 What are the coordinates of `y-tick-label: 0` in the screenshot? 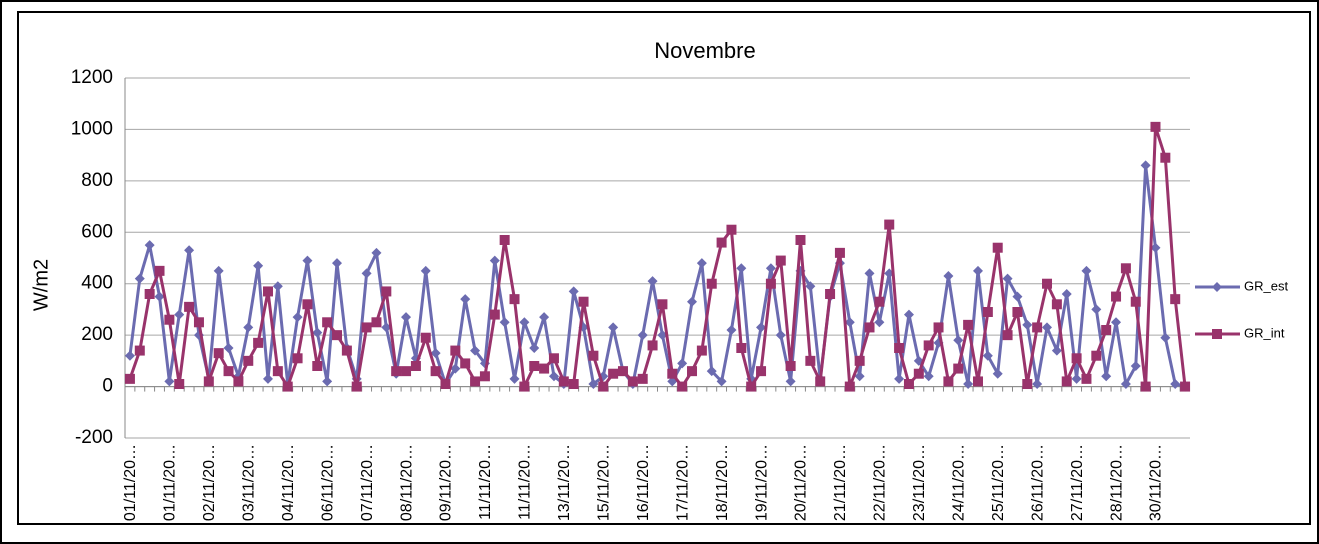 It's located at (107, 386).